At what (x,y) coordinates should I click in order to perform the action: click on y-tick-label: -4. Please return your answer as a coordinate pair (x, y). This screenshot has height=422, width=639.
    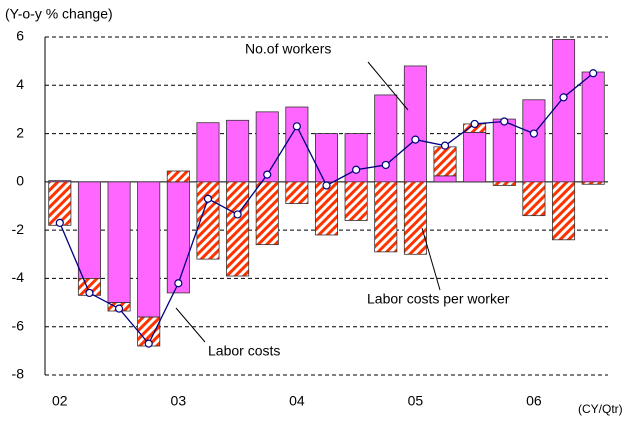
    Looking at the image, I should click on (18, 277).